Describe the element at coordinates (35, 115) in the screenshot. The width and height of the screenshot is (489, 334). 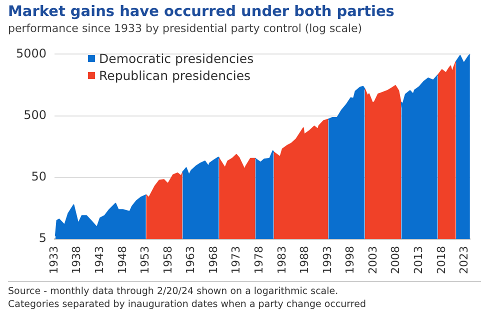
I see `y-tick-label: 500` at that location.